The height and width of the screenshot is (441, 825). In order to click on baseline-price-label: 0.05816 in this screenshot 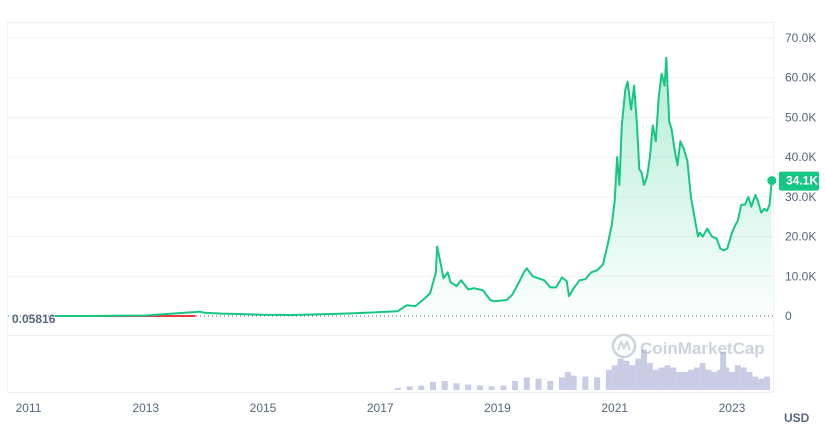, I will do `click(34, 319)`.